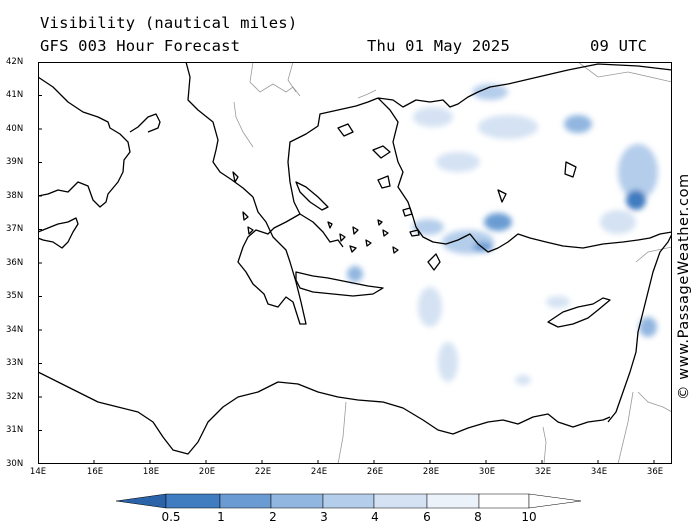  What do you see at coordinates (15, 263) in the screenshot?
I see `lat-label: 36N` at bounding box center [15, 263].